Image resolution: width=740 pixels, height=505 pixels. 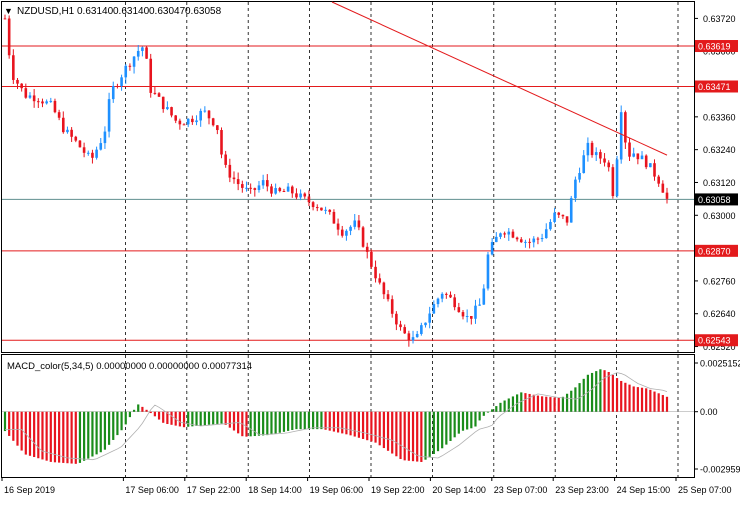 I want to click on time-tick-label: 16 Sep 2019, so click(x=29, y=490).